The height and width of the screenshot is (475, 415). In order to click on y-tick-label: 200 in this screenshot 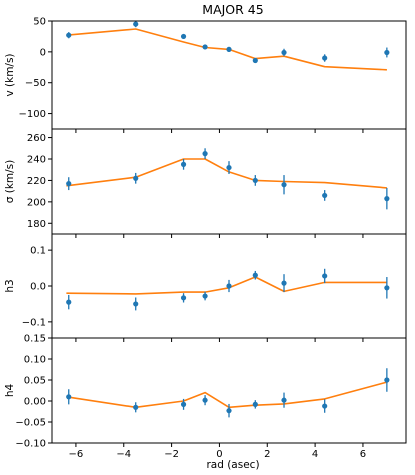, I will do `click(36, 202)`.